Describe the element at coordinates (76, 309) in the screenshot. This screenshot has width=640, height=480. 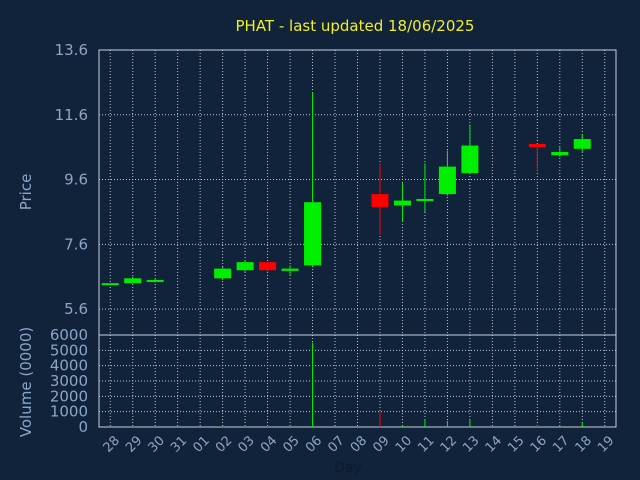
I see `price-tick-label: 5.6` at that location.